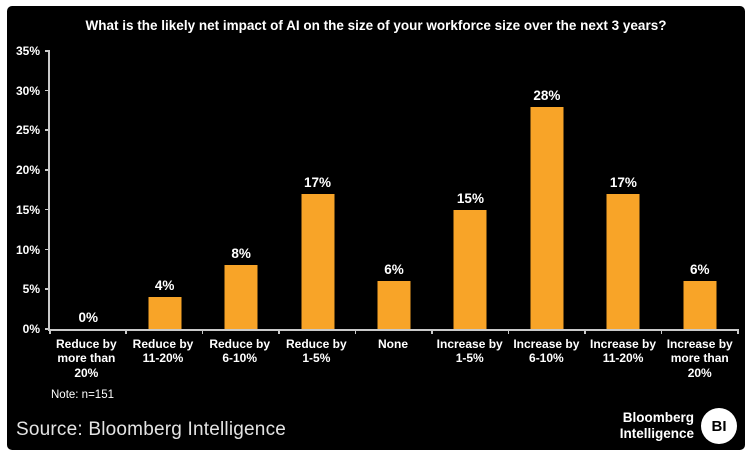 The height and width of the screenshot is (456, 752). I want to click on y-tick-label: 25%, so click(27, 130).